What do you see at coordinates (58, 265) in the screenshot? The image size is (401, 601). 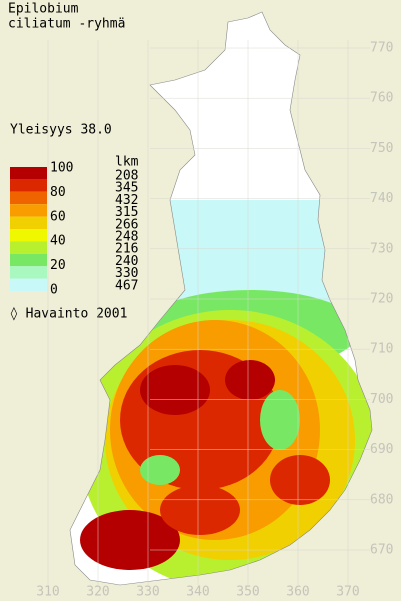 I see `legend-scale-label: 20` at bounding box center [58, 265].